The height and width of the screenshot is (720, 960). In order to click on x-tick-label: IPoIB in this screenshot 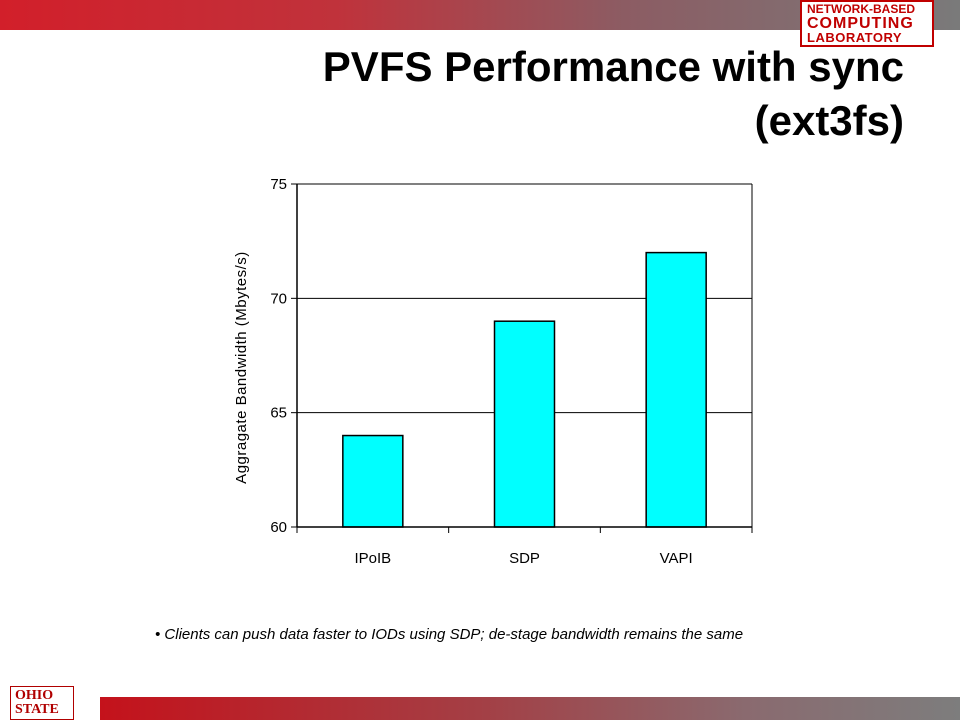, I will do `click(372, 558)`.